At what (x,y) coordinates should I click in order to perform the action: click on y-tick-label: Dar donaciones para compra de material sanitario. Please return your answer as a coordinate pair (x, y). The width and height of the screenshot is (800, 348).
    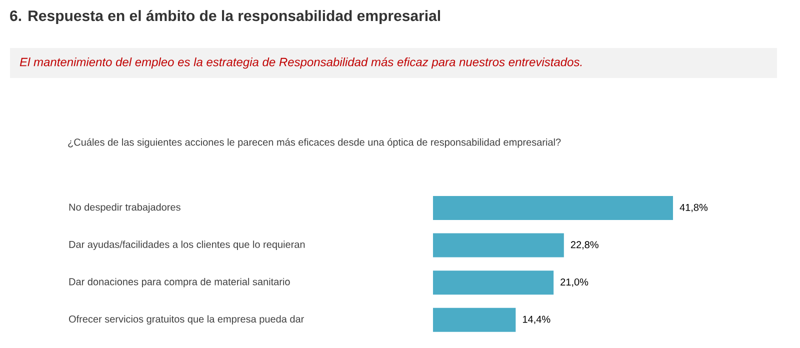
    Looking at the image, I should click on (179, 283).